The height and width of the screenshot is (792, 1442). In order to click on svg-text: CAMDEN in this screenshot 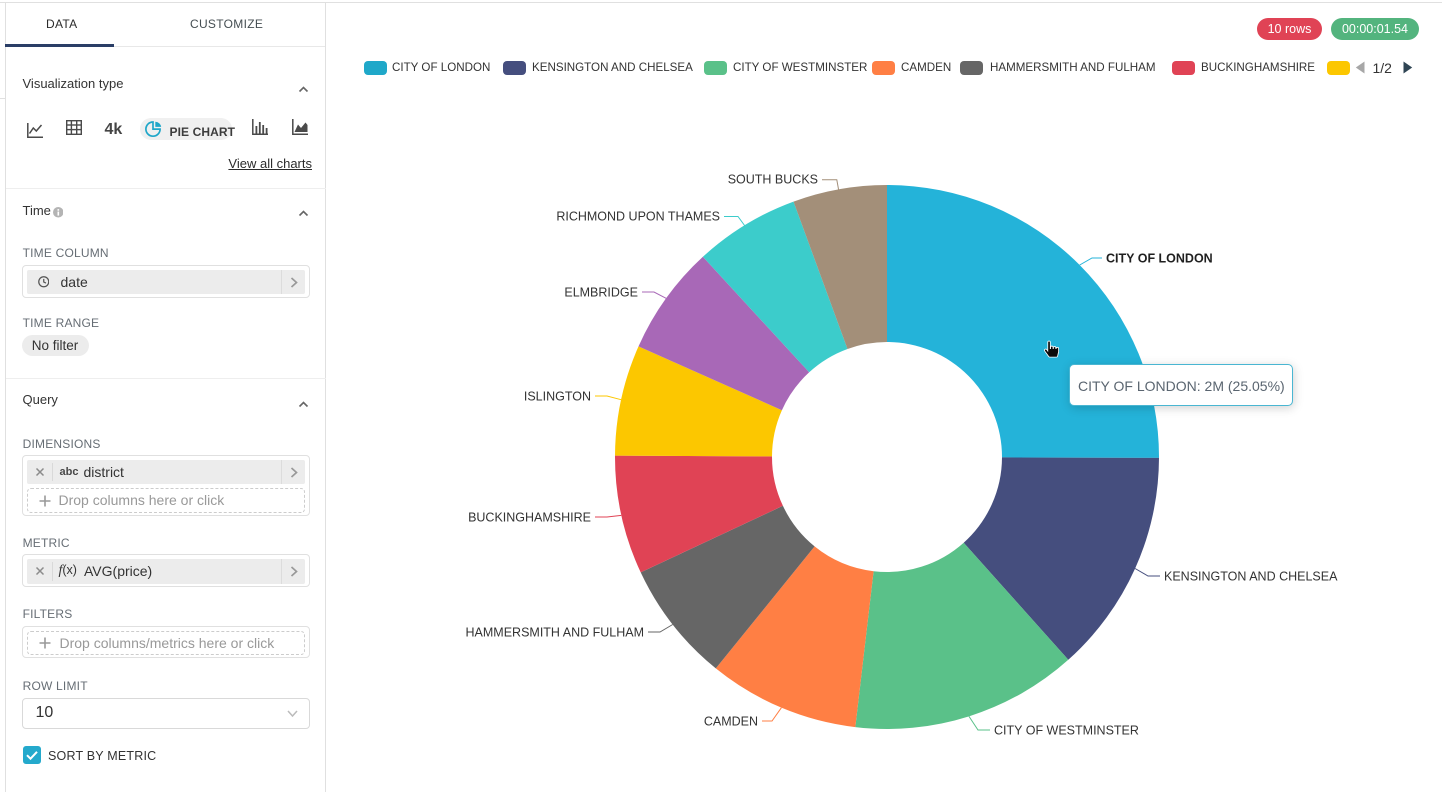, I will do `click(731, 721)`.